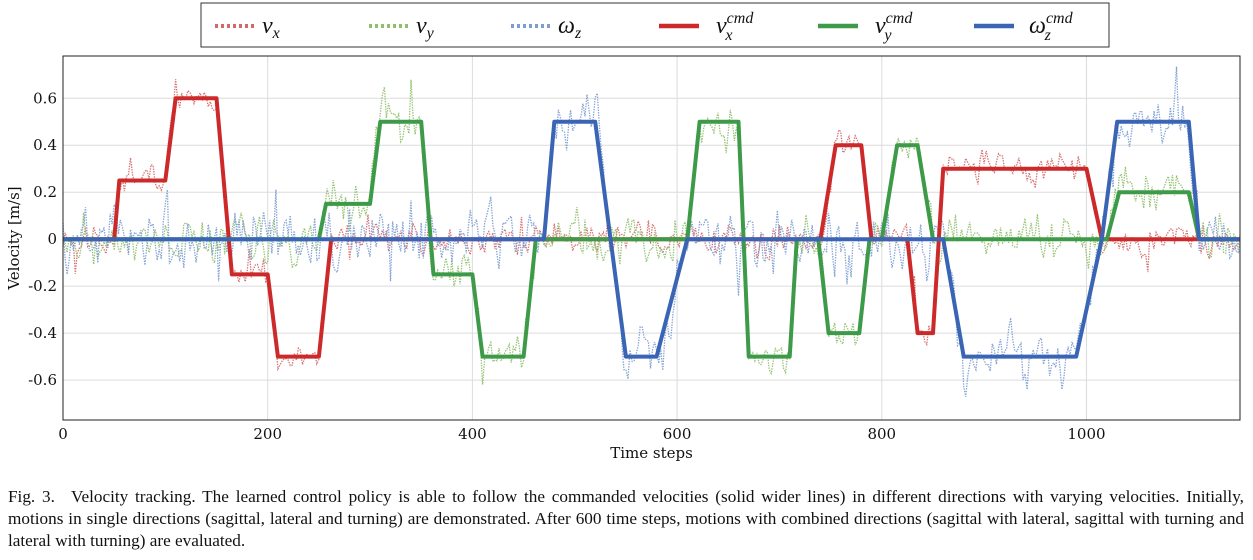  I want to click on y-tick-label: -0.4, so click(42, 333).